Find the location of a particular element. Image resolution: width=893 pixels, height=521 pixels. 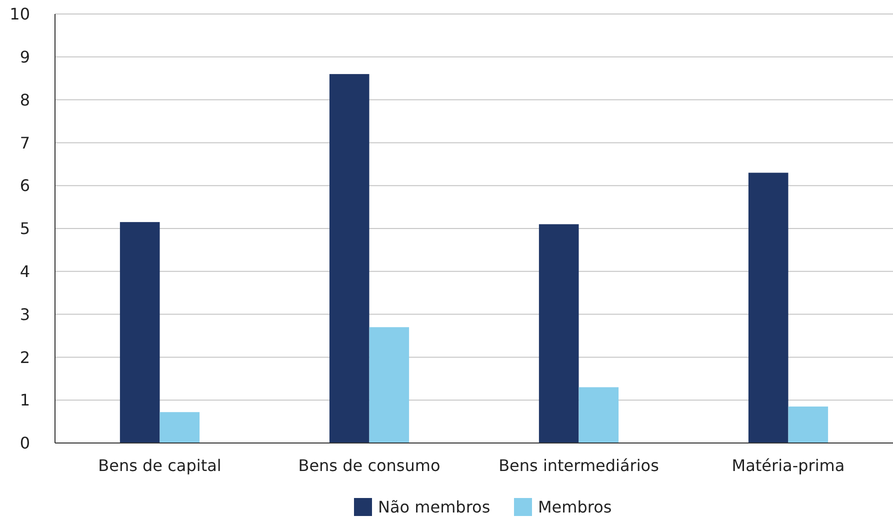

y-tick-label: 4 is located at coordinates (25, 271).